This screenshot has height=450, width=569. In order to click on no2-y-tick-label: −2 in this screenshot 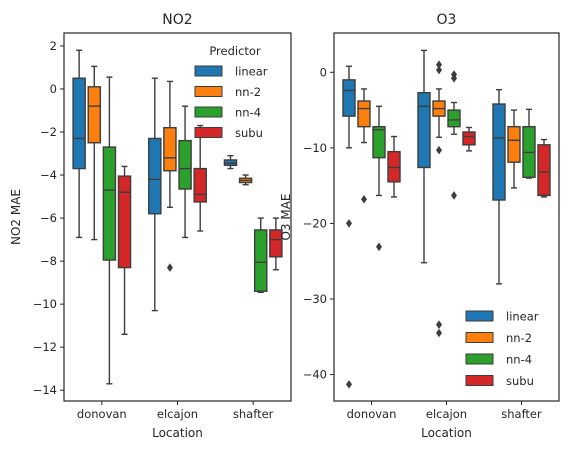, I will do `click(48, 132)`.